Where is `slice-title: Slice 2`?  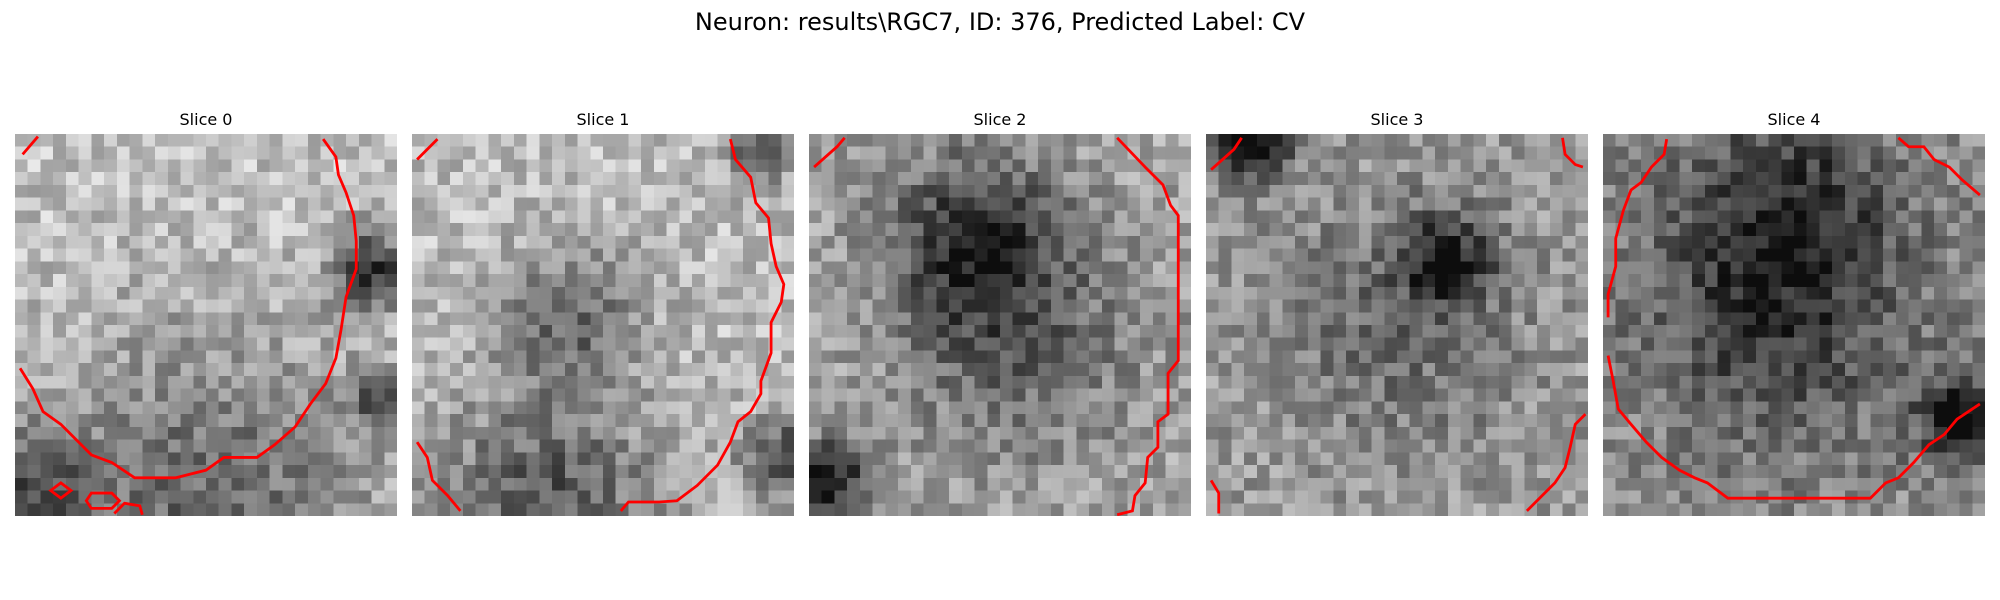 slice-title: Slice 2 is located at coordinates (1000, 119).